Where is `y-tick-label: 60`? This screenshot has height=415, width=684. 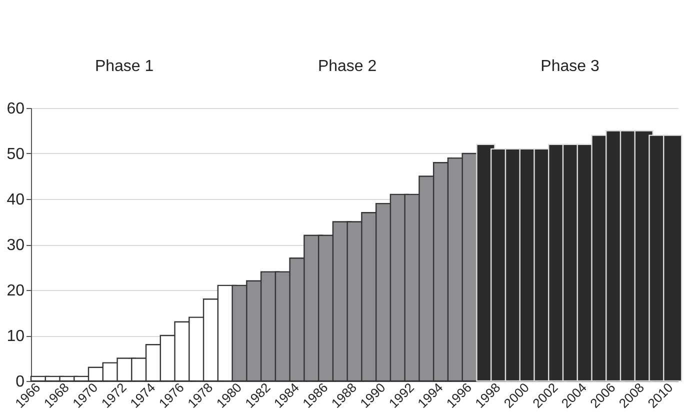
y-tick-label: 60 is located at coordinates (15, 109).